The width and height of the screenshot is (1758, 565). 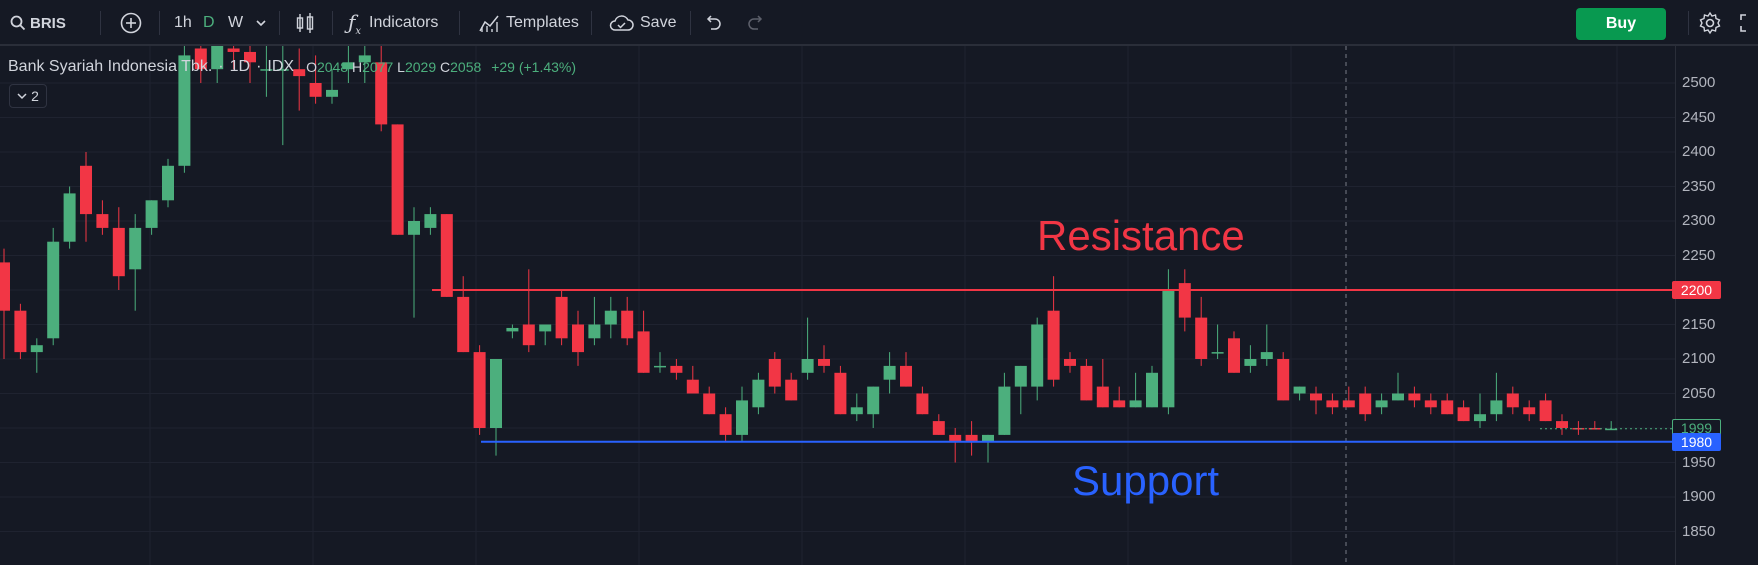 I want to click on cloud-icon, so click(x=621, y=23).